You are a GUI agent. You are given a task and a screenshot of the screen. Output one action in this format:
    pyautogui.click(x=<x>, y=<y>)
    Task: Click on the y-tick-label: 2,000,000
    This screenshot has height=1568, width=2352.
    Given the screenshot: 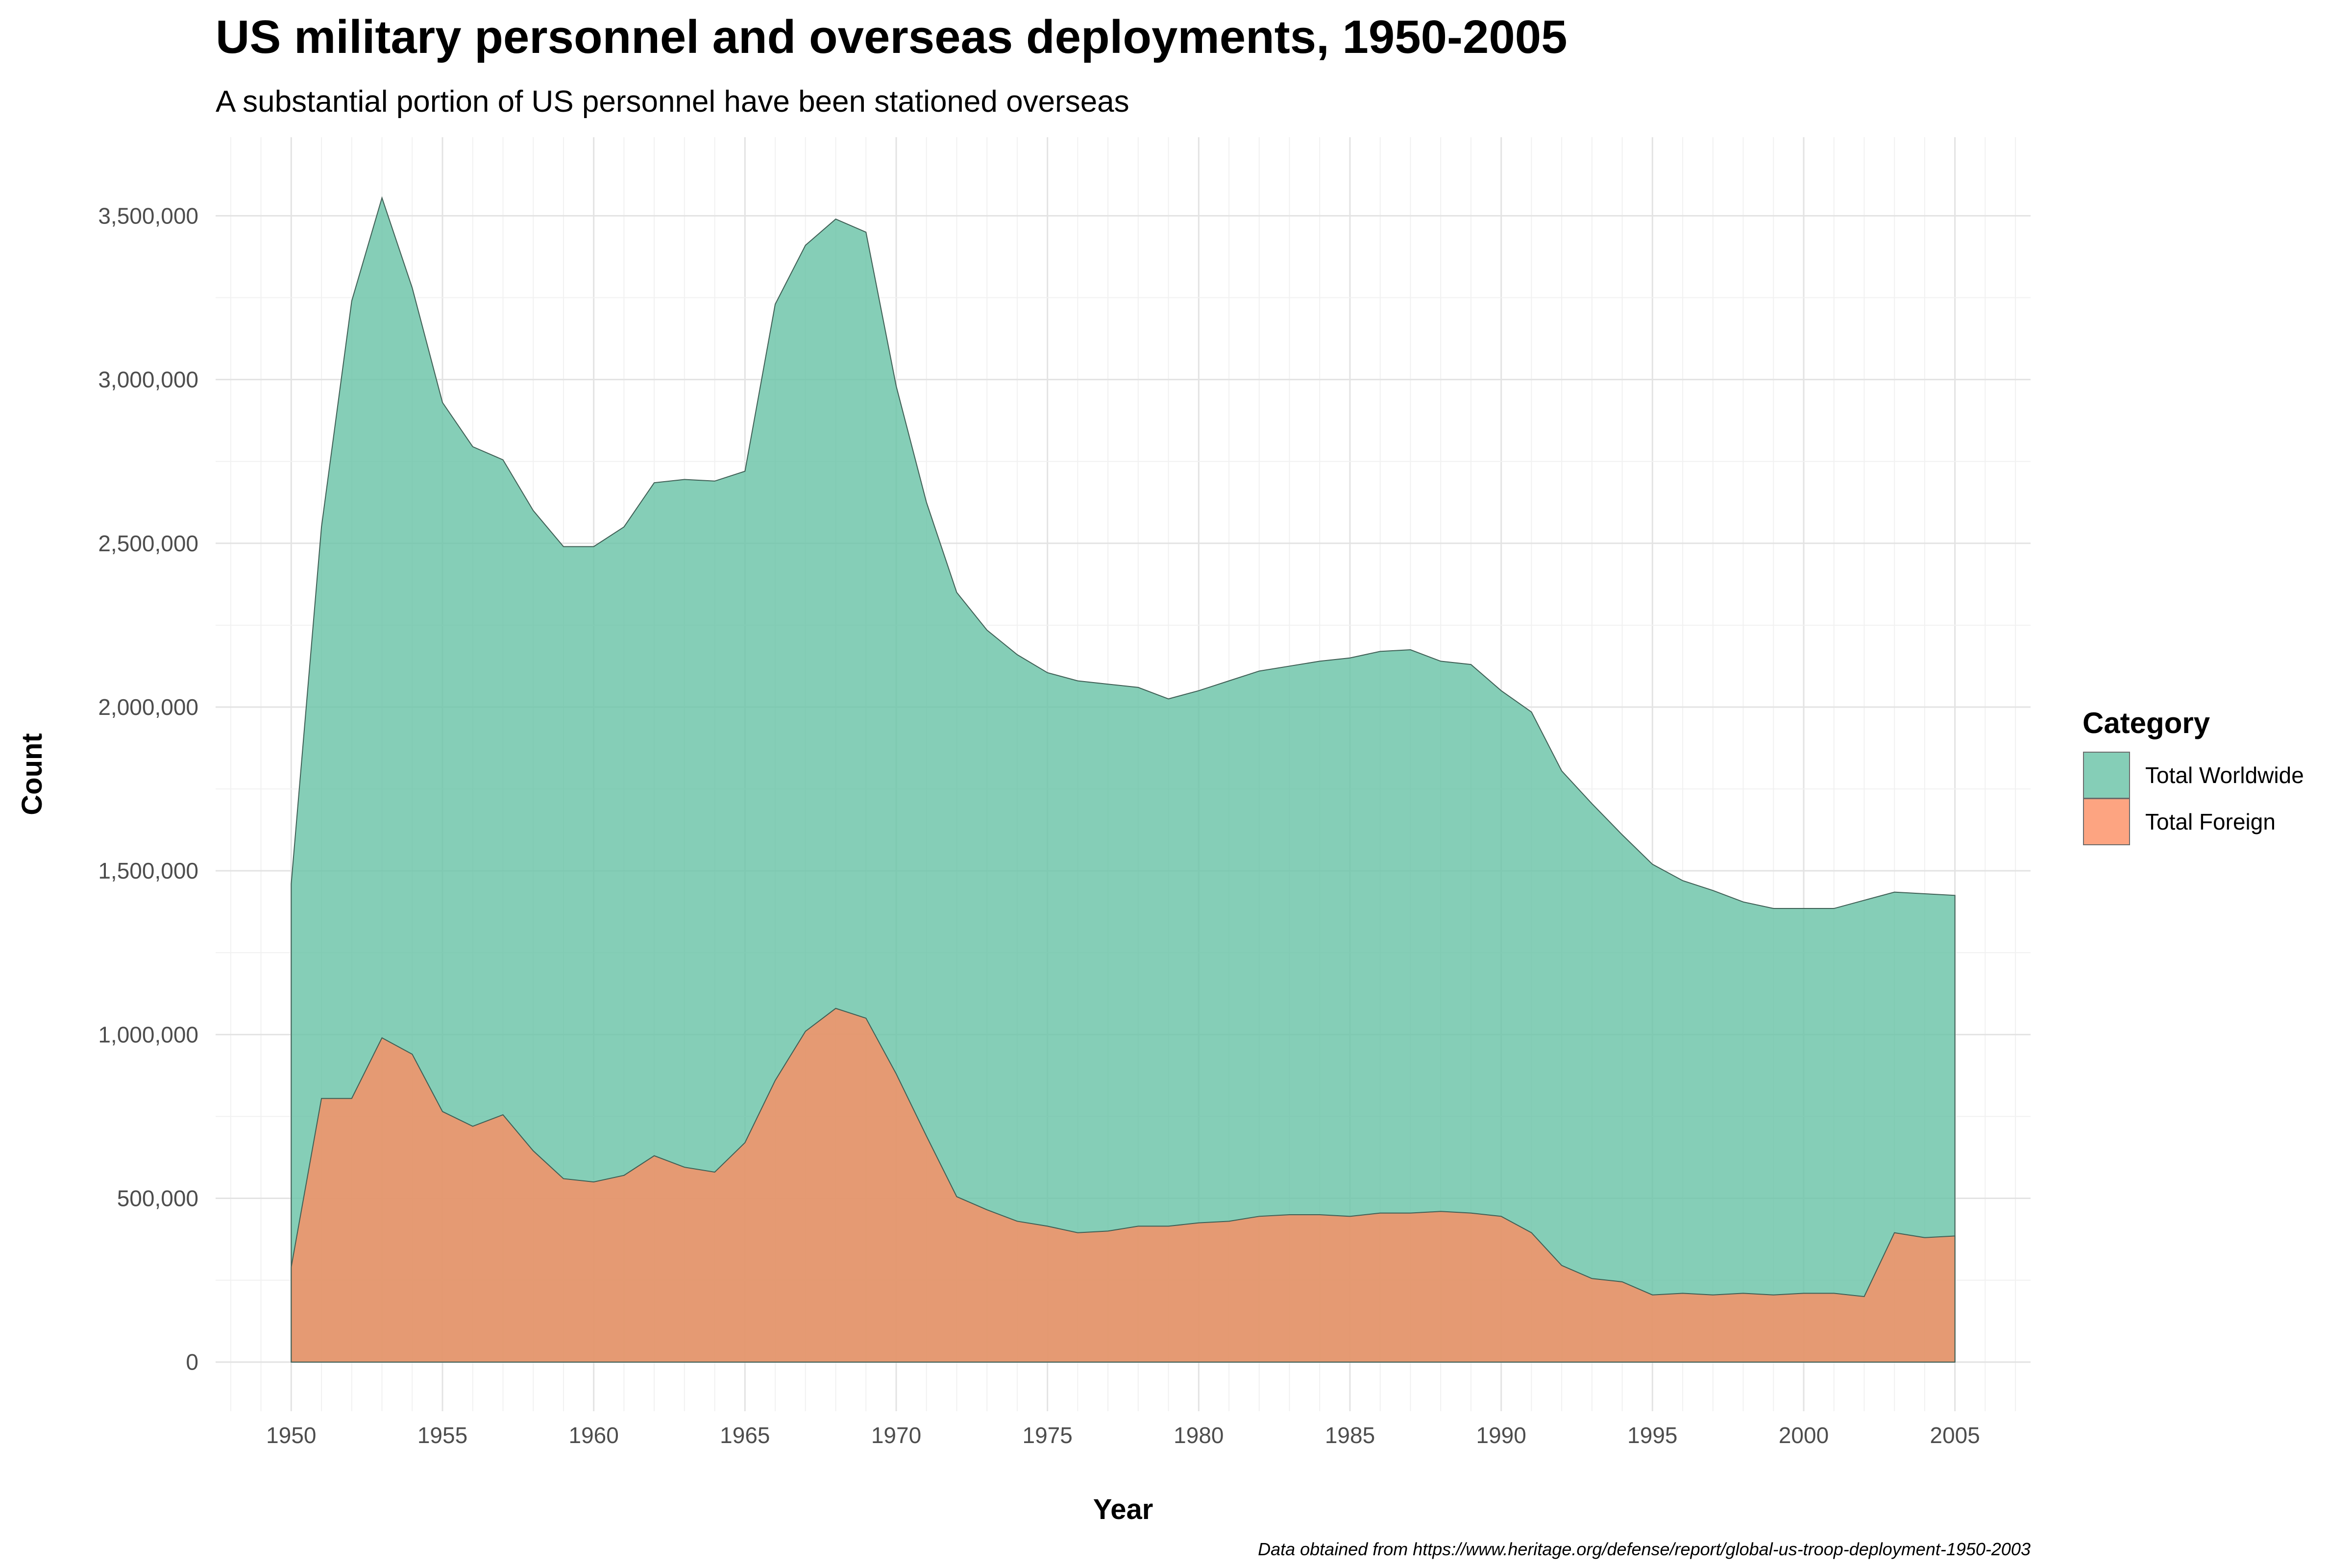 What is the action you would take?
    pyautogui.click(x=148, y=707)
    